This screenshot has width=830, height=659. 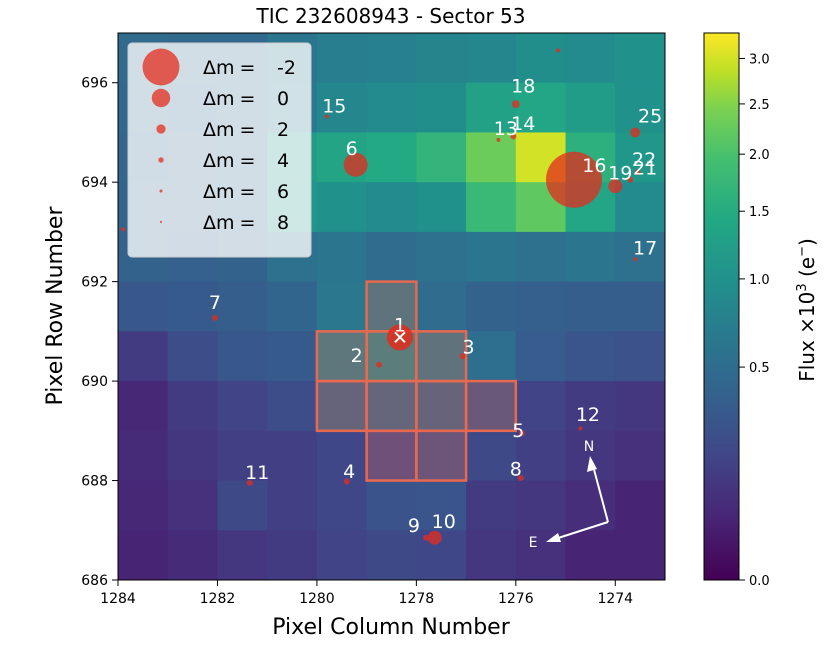 What do you see at coordinates (94, 382) in the screenshot?
I see `y-tick-label: 690` at bounding box center [94, 382].